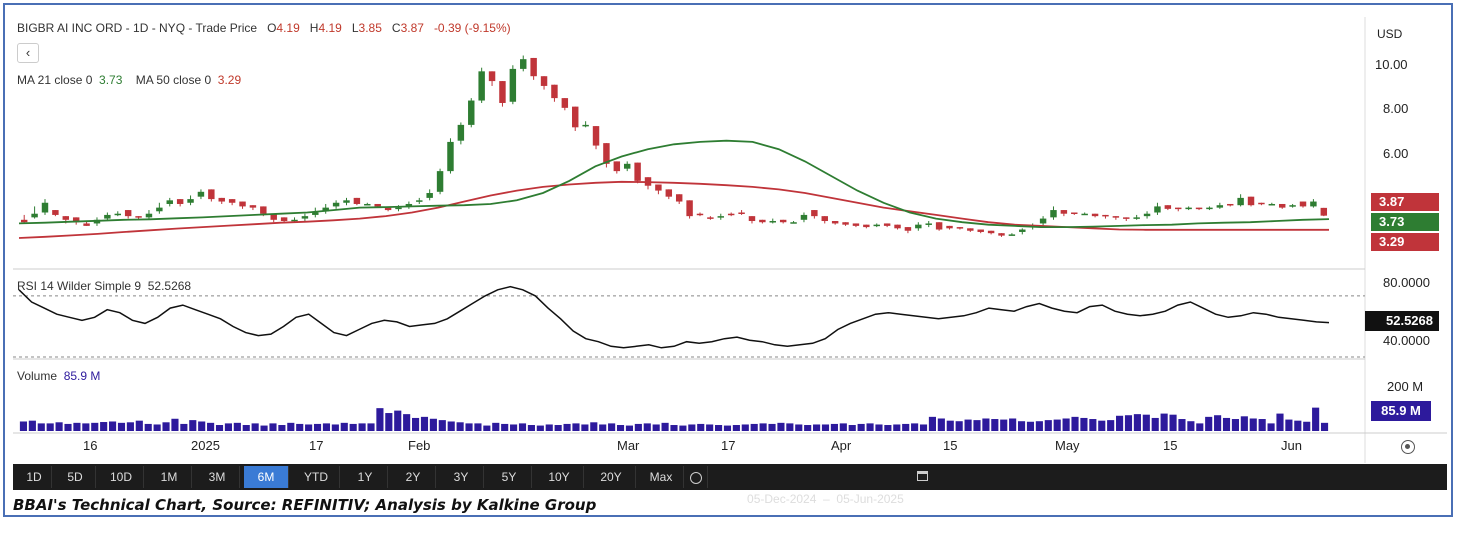 Image resolution: width=1458 pixels, height=554 pixels. Describe the element at coordinates (922, 476) in the screenshot. I see `calendar-icon` at that location.